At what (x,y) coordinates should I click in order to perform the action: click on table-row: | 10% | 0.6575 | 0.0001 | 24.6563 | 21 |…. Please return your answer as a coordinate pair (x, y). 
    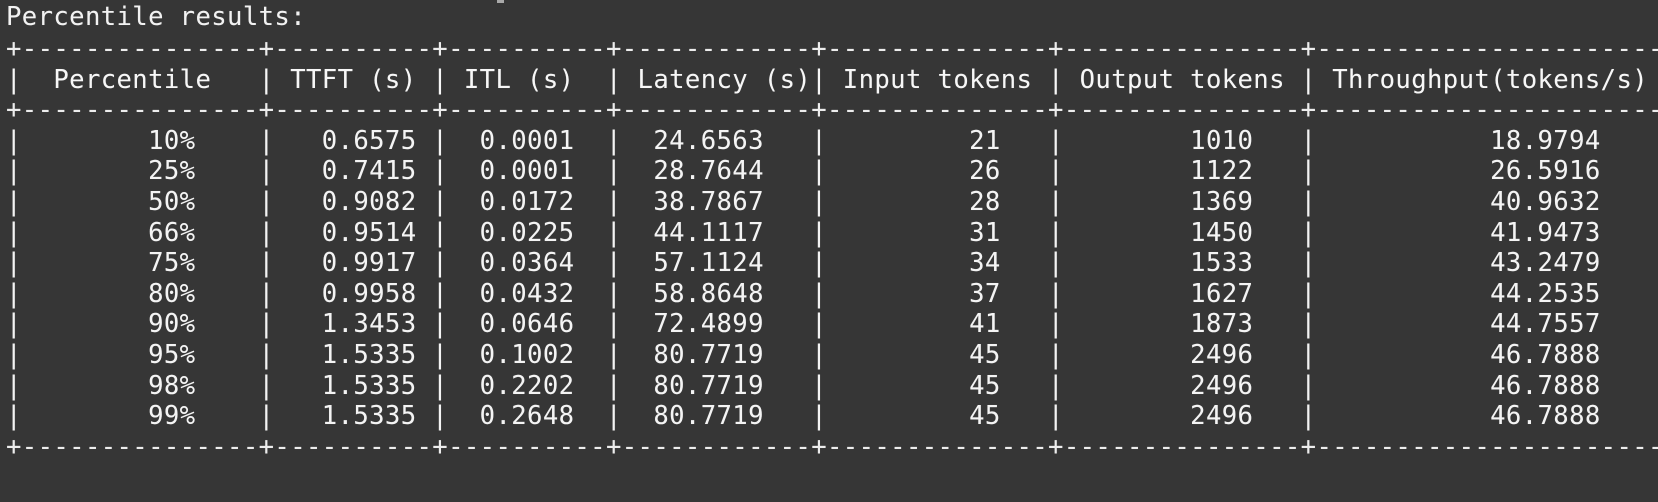
    Looking at the image, I should click on (832, 140).